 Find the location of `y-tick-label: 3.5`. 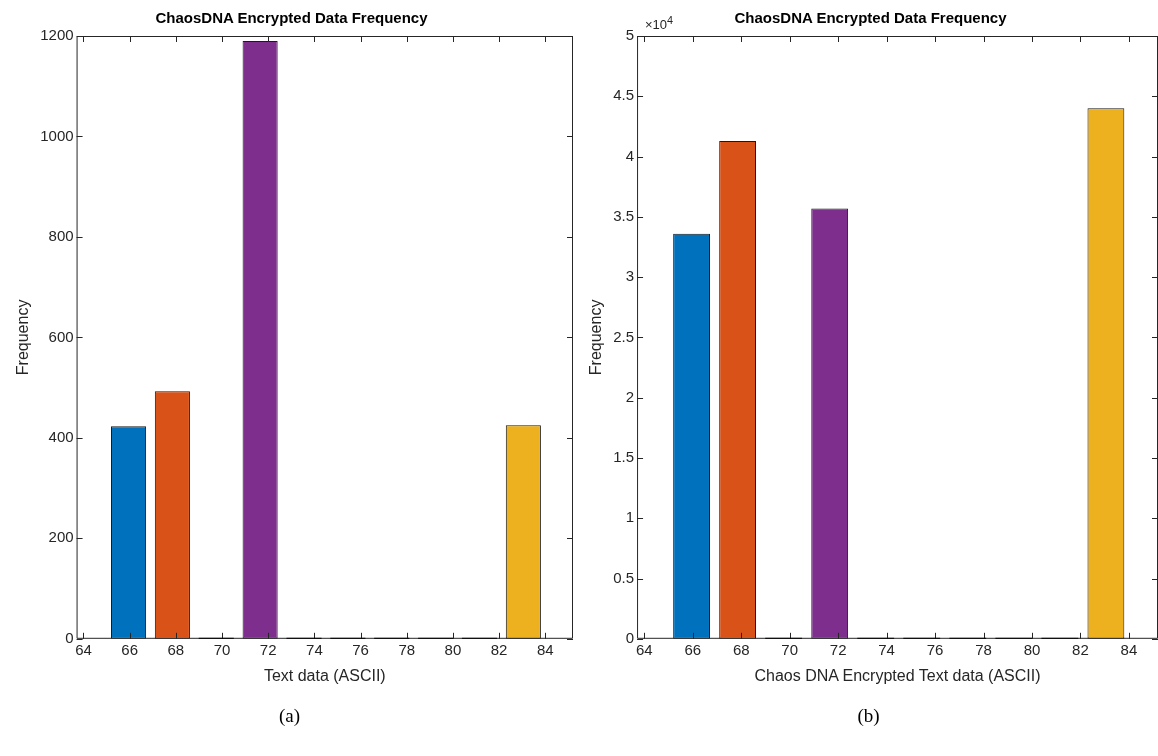

y-tick-label: 3.5 is located at coordinates (624, 215).